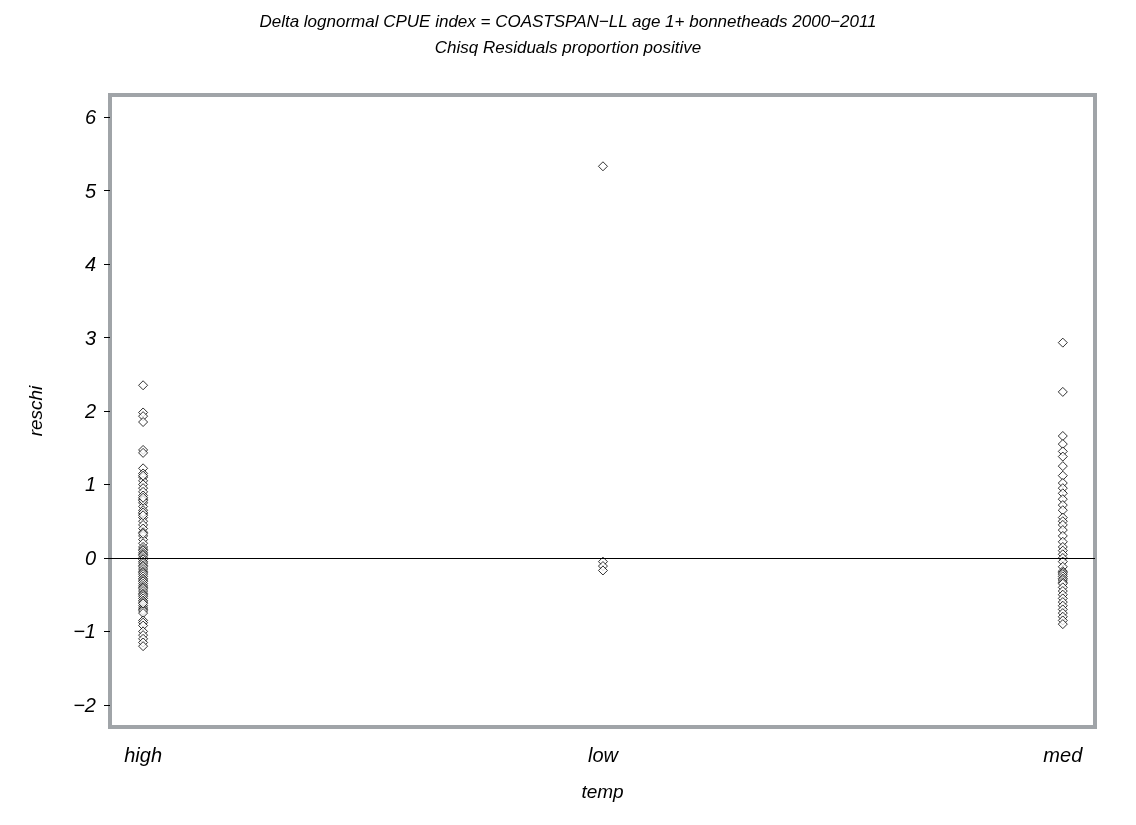 This screenshot has width=1136, height=825. I want to click on y-tick-label: 4, so click(90, 264).